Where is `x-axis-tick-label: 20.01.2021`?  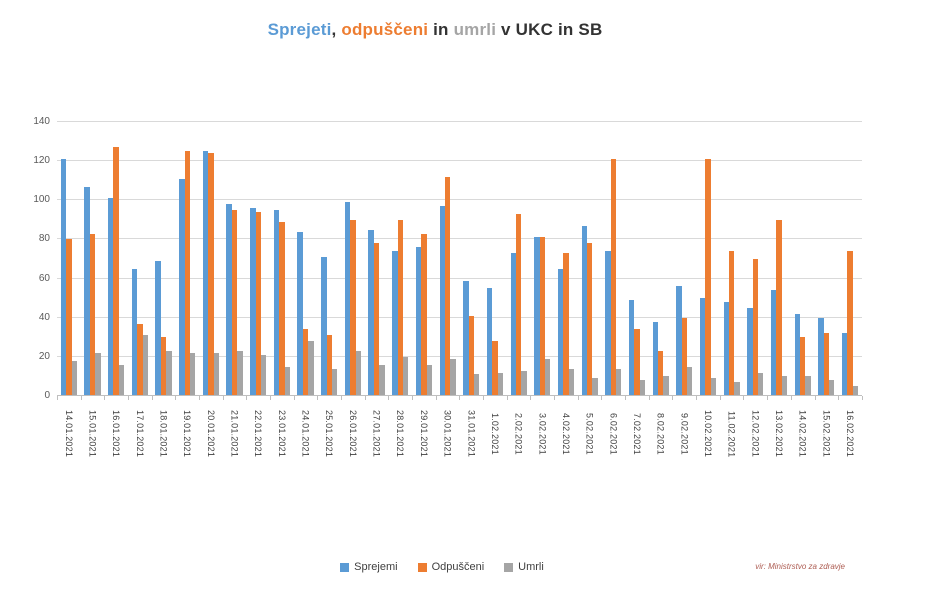
x-axis-tick-label: 20.01.2021 is located at coordinates (210, 434).